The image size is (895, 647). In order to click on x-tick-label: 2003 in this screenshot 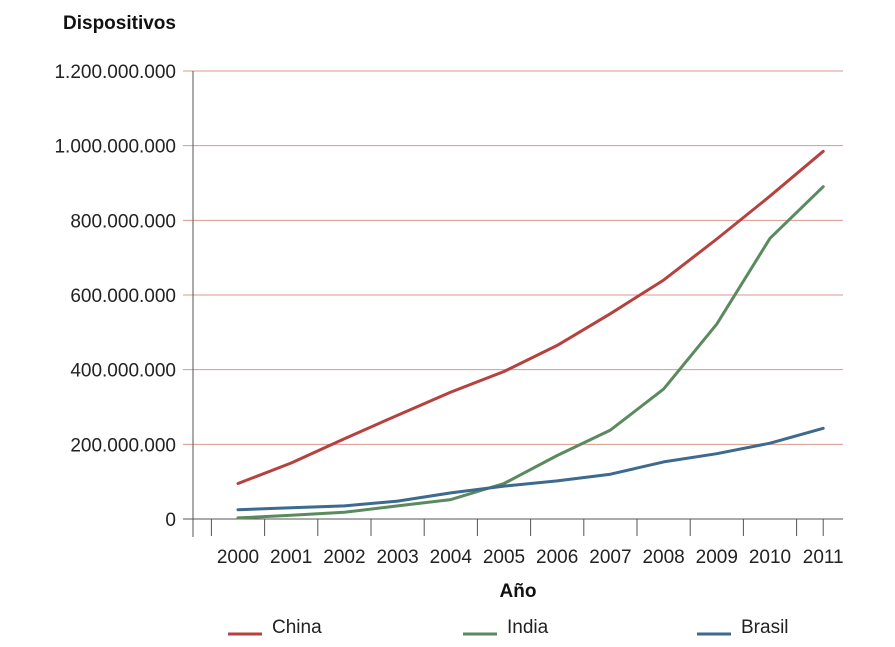, I will do `click(397, 557)`.